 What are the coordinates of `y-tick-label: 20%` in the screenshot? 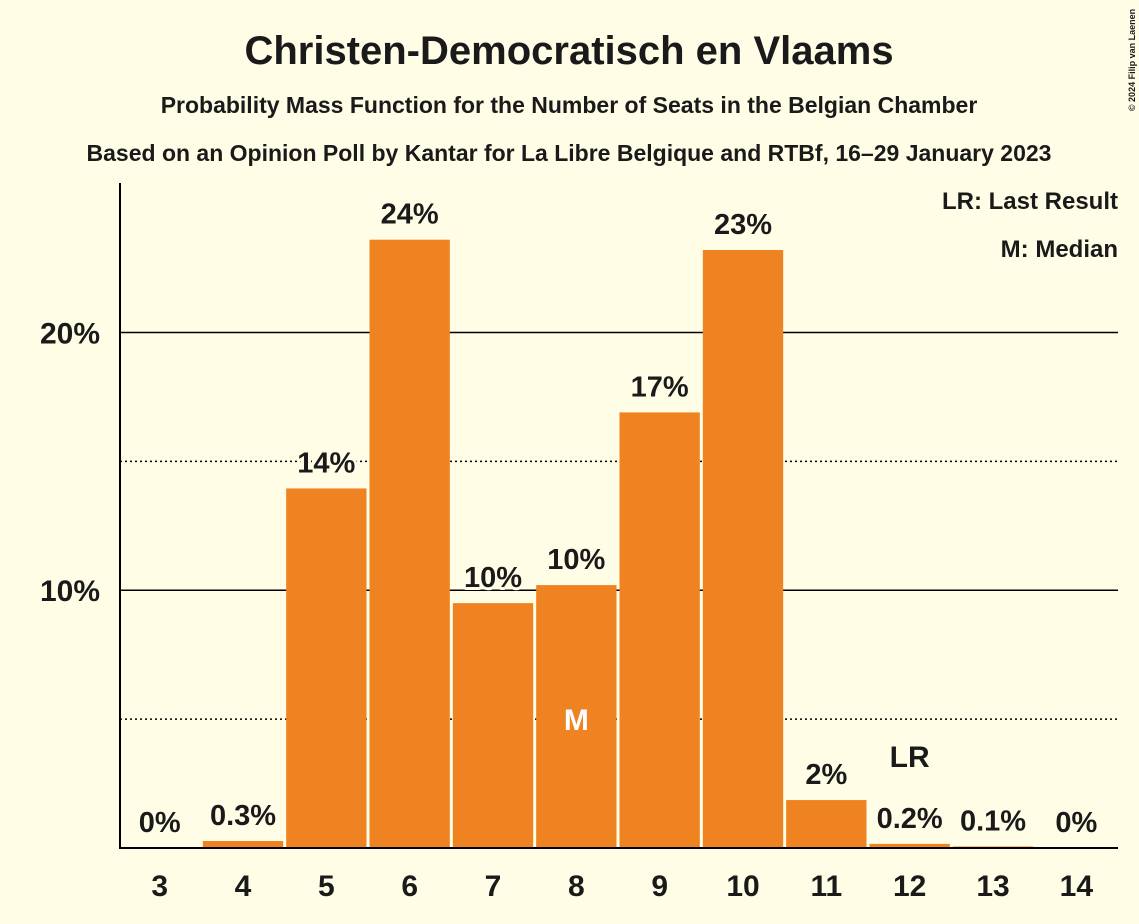 It's located at (70, 333).